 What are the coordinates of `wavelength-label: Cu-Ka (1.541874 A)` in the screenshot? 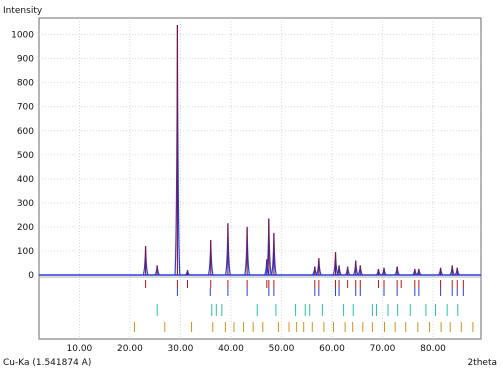 It's located at (47, 363).